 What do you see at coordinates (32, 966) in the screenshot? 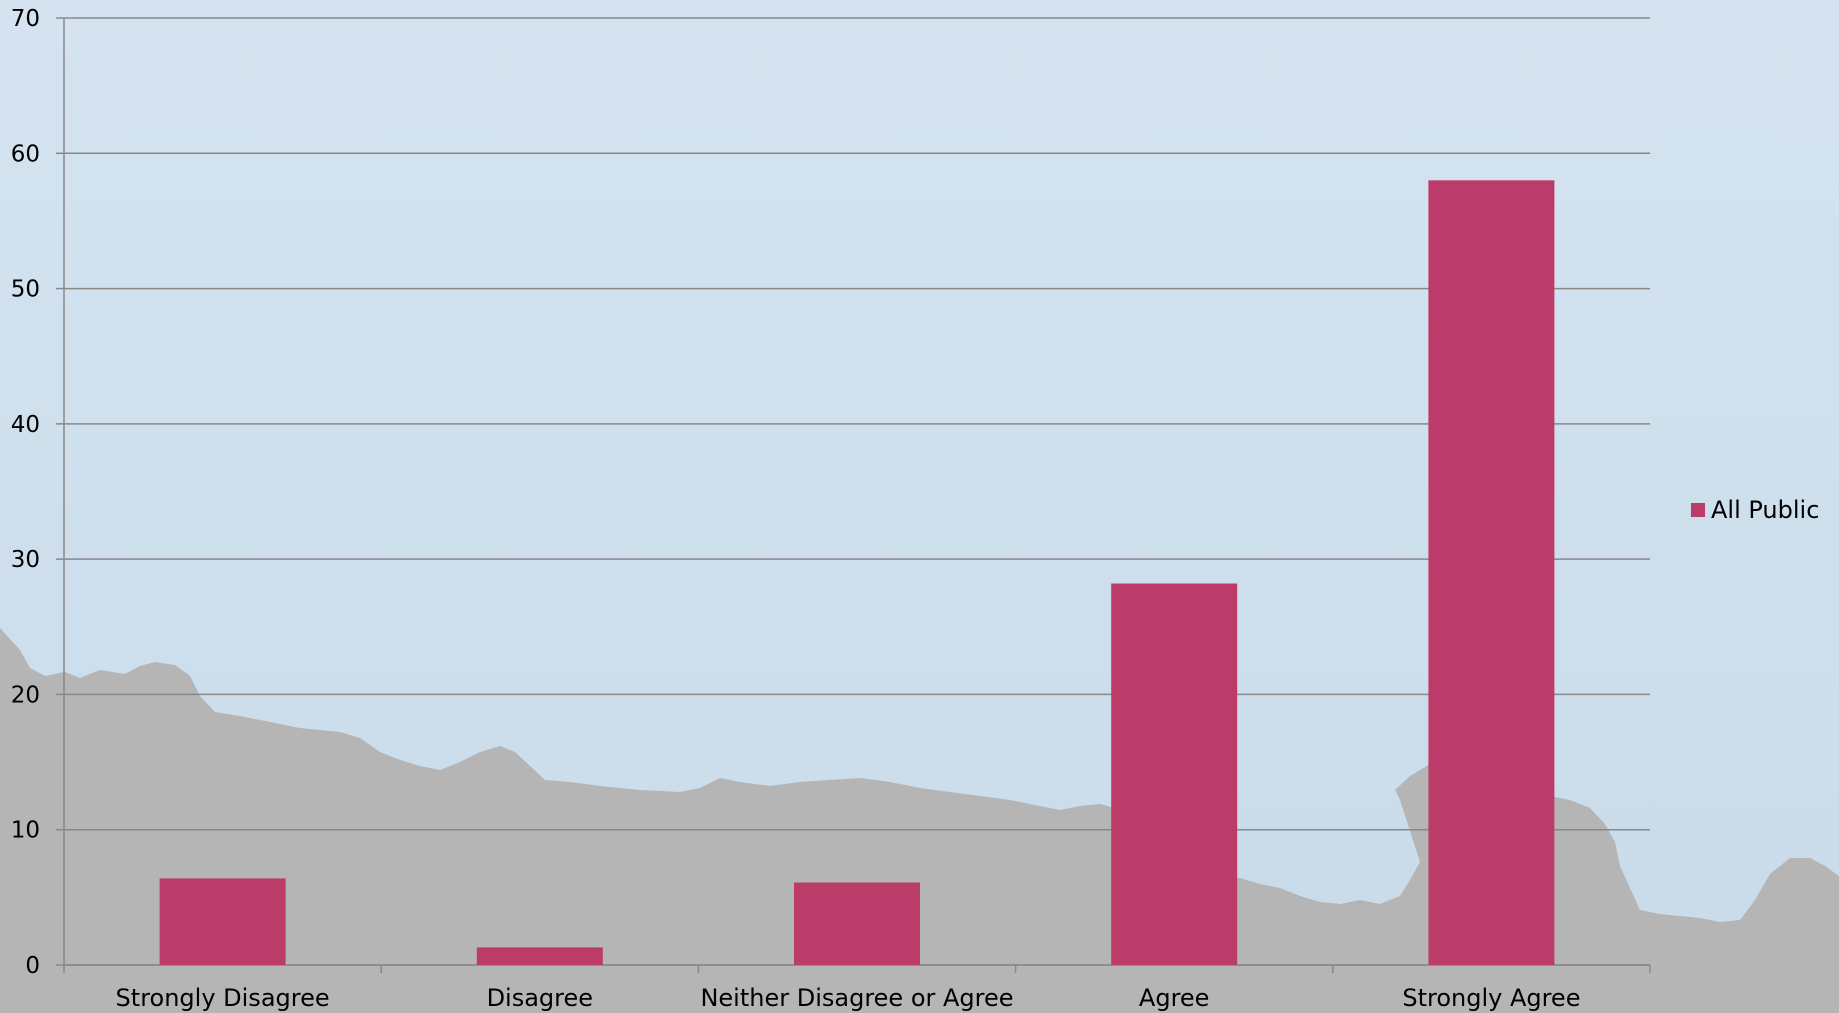
I see `y-tick-label: 0` at bounding box center [32, 966].